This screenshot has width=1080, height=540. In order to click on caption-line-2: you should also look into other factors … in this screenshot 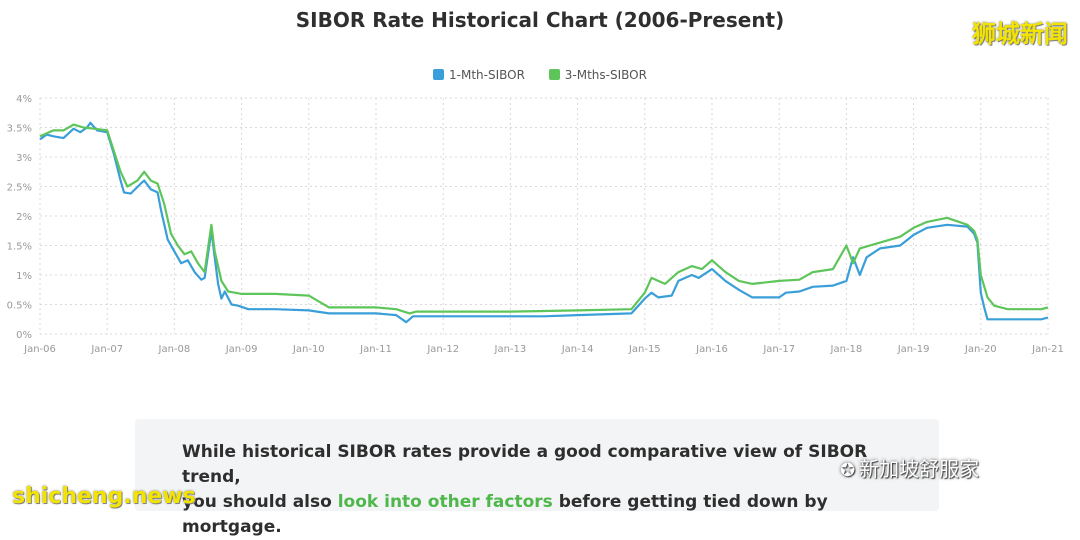, I will do `click(552, 515)`.